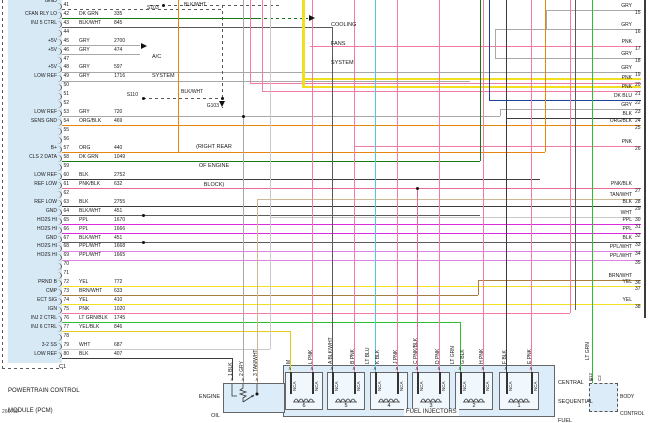  What do you see at coordinates (638, 190) in the screenshot?
I see `right-pin-number: 27` at bounding box center [638, 190].